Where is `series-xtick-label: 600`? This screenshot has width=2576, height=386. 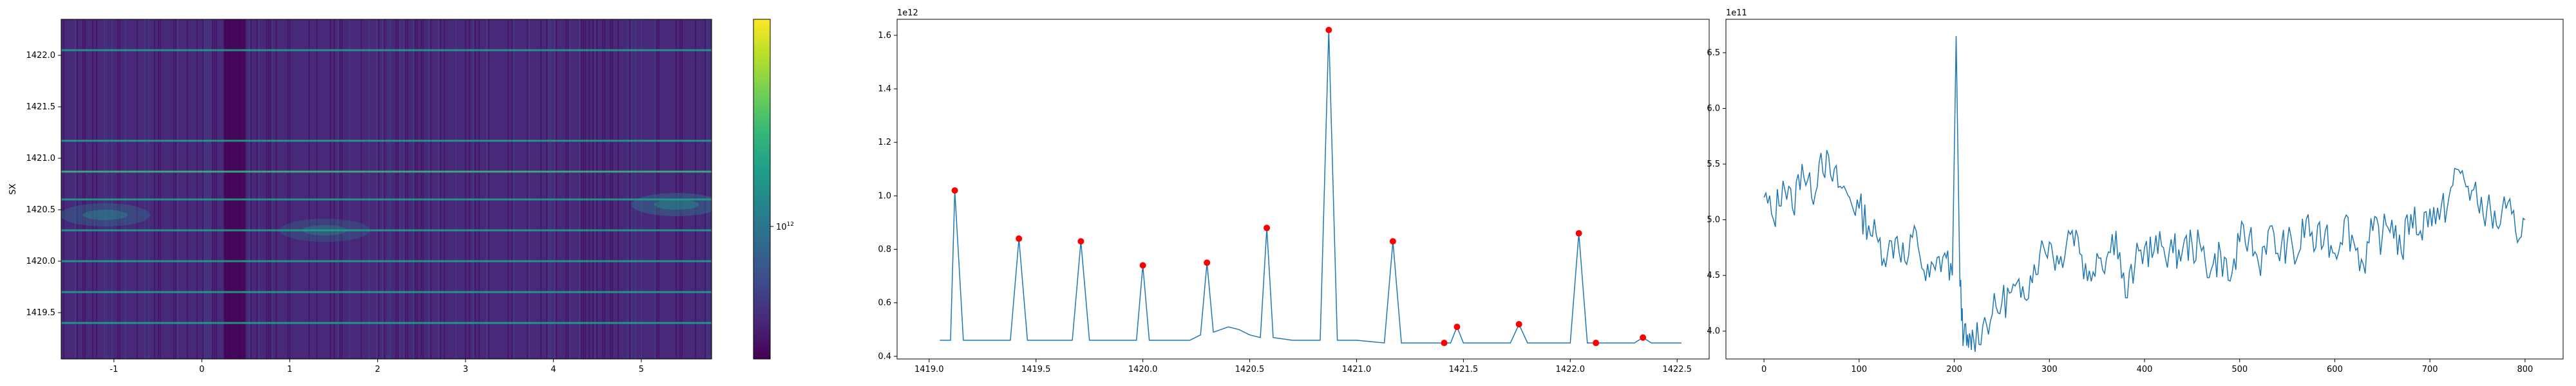
series-xtick-label: 600 is located at coordinates (2335, 369).